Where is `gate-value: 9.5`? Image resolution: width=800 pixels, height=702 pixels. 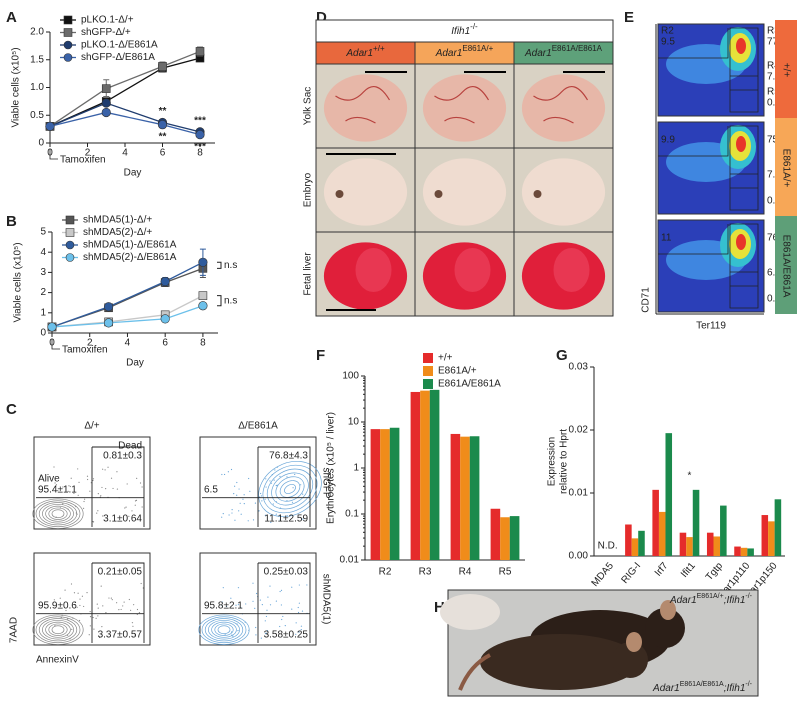
gate-value: 9.5 is located at coordinates (668, 42).